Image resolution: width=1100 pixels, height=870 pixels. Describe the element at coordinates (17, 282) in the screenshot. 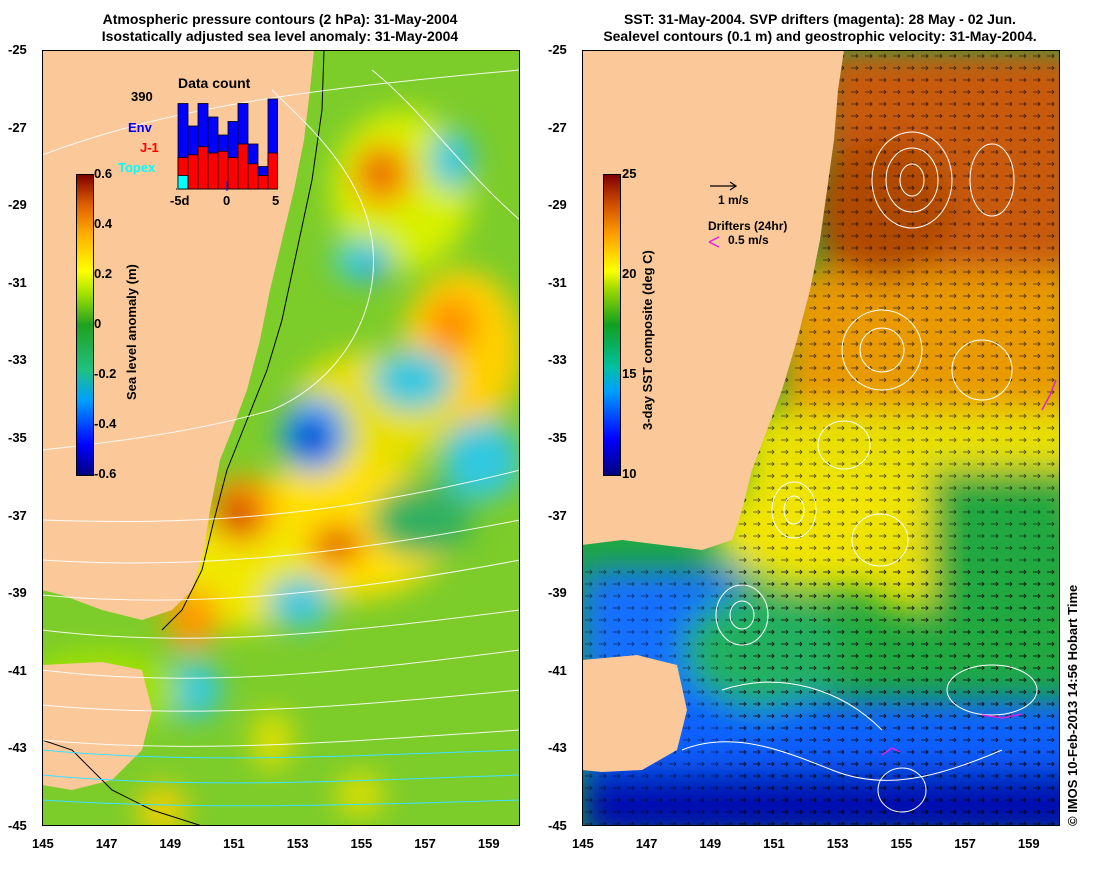

I see `lat-label-left: -31` at that location.